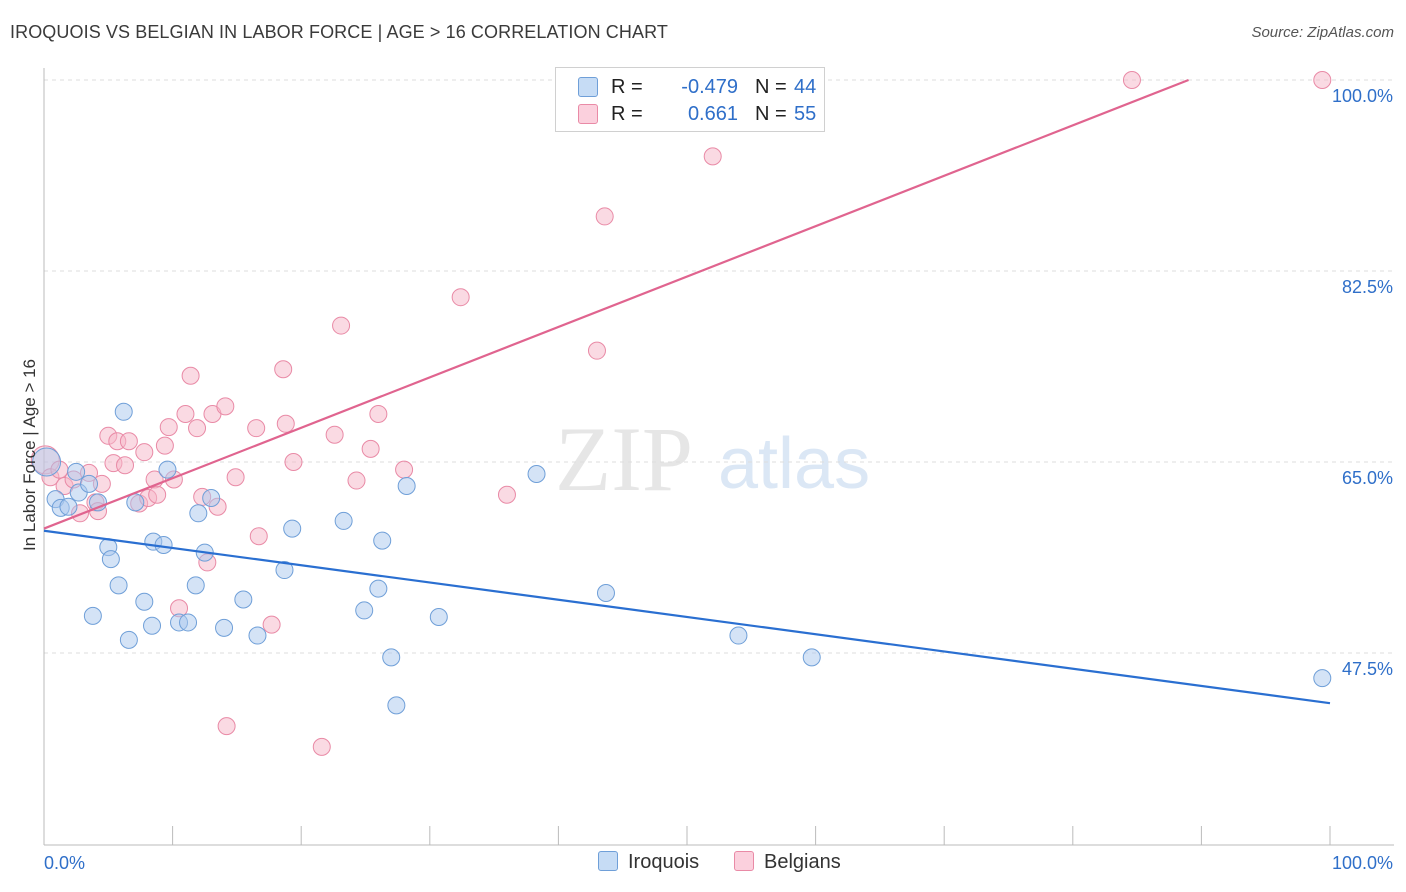 Image resolution: width=1406 pixels, height=892 pixels. What do you see at coordinates (588, 114) in the screenshot?
I see `legend-swatch-belgians` at bounding box center [588, 114].